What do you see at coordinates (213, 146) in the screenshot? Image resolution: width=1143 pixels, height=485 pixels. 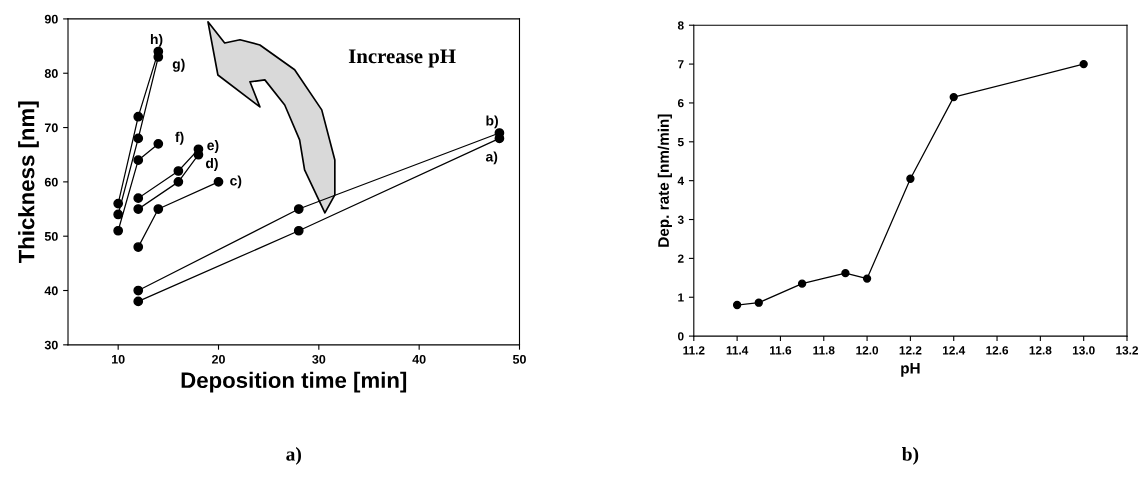 I see `series-label: e)` at bounding box center [213, 146].